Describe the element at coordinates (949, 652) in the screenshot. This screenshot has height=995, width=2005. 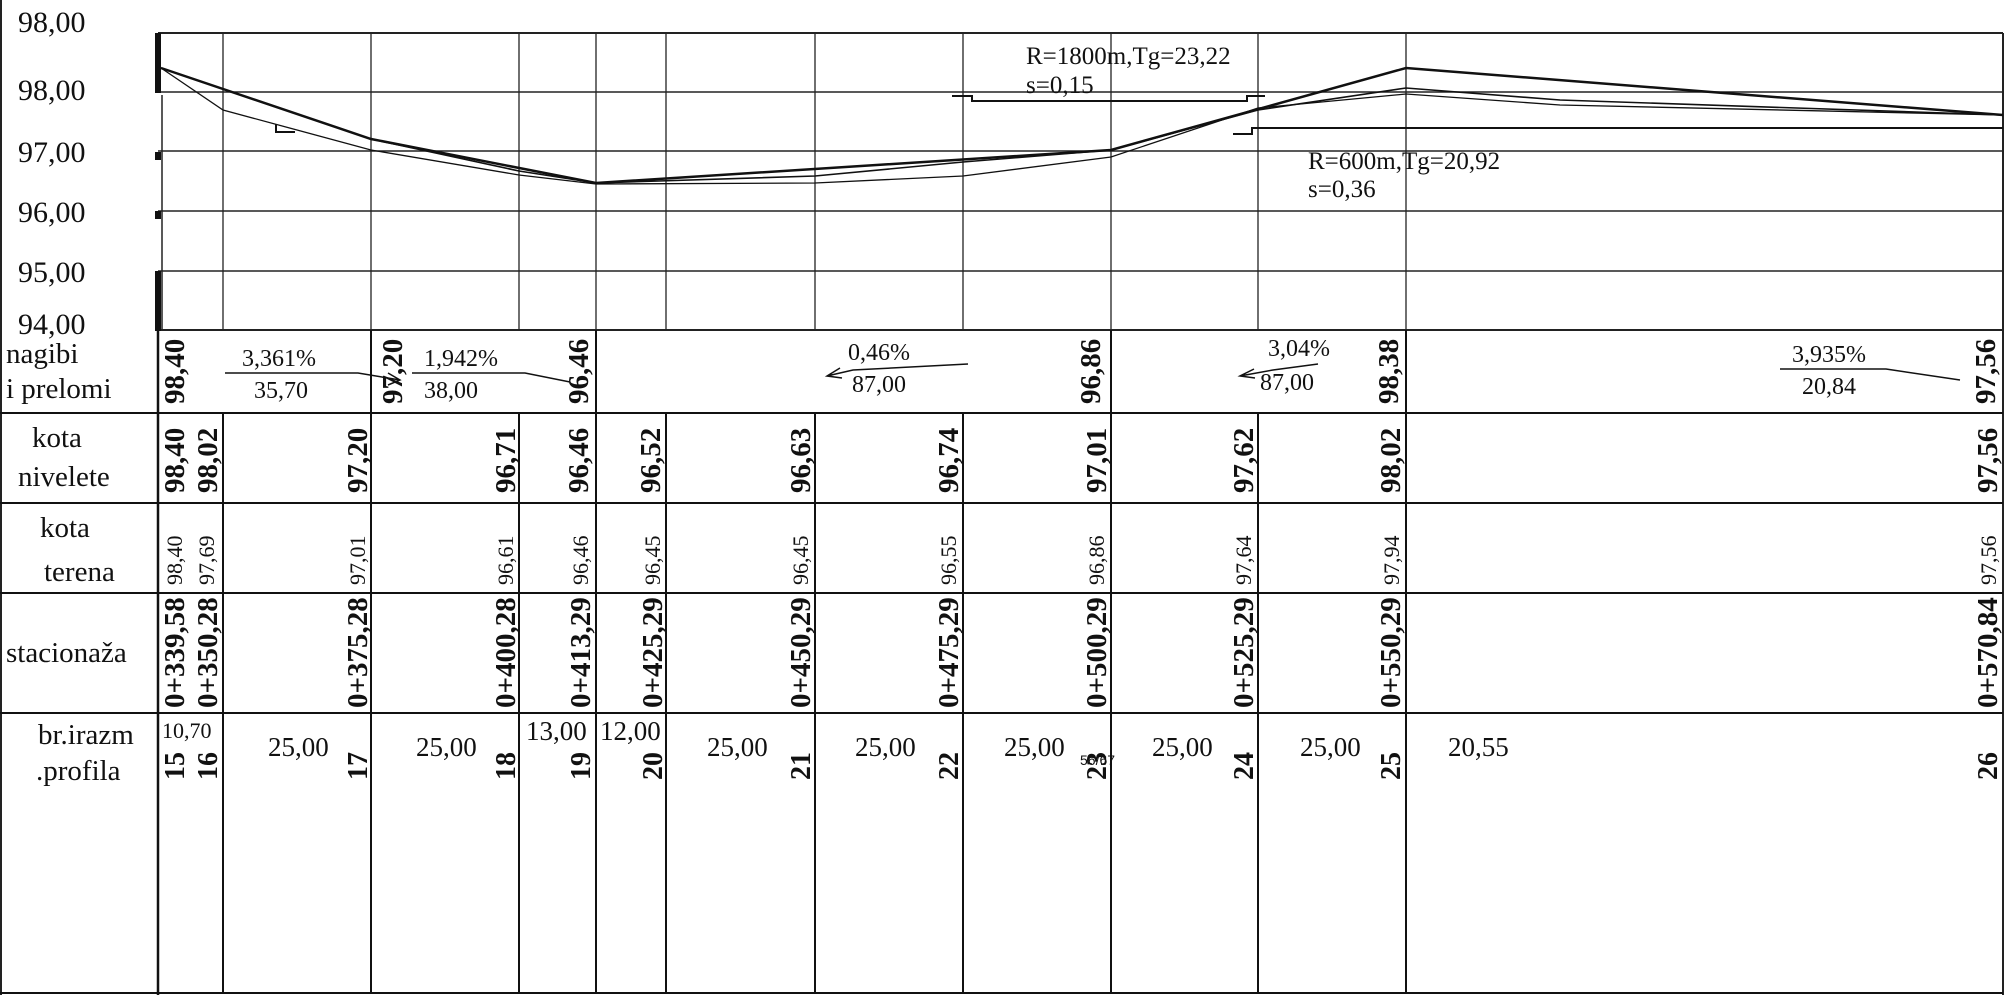
I see `station: 0+475,29` at that location.